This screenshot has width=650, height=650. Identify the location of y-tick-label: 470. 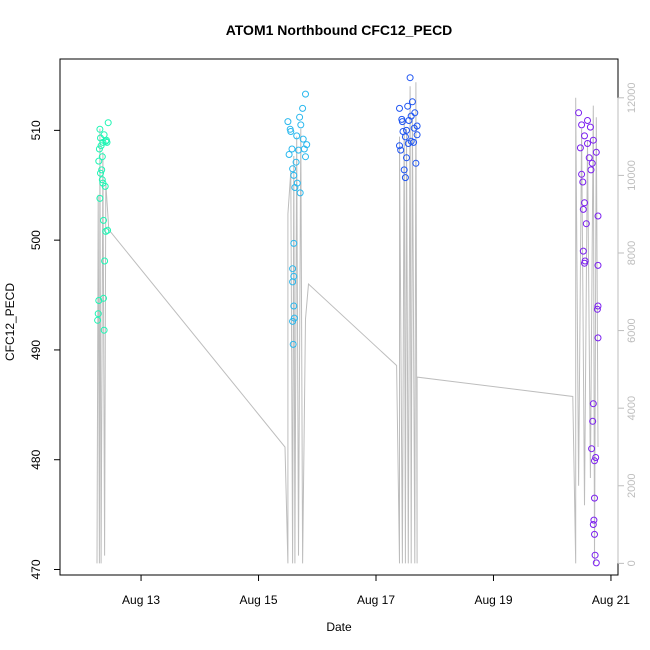
(36, 569).